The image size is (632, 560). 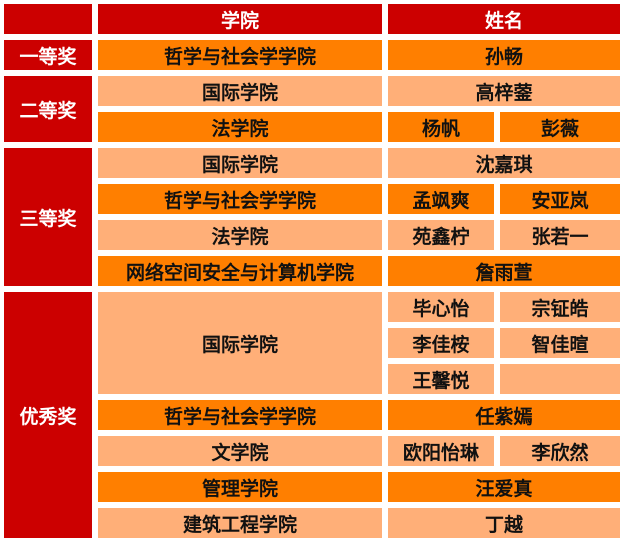 What do you see at coordinates (504, 487) in the screenshot?
I see `name-cell: 汪爱真` at bounding box center [504, 487].